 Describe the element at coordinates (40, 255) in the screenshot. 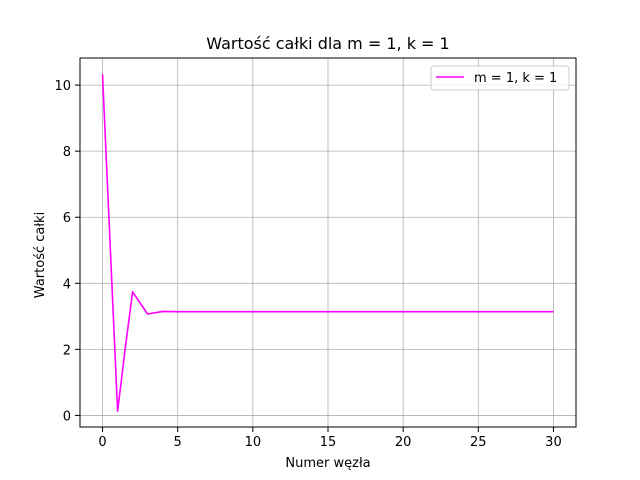

I see `y-axis-label: Wartość całki` at that location.